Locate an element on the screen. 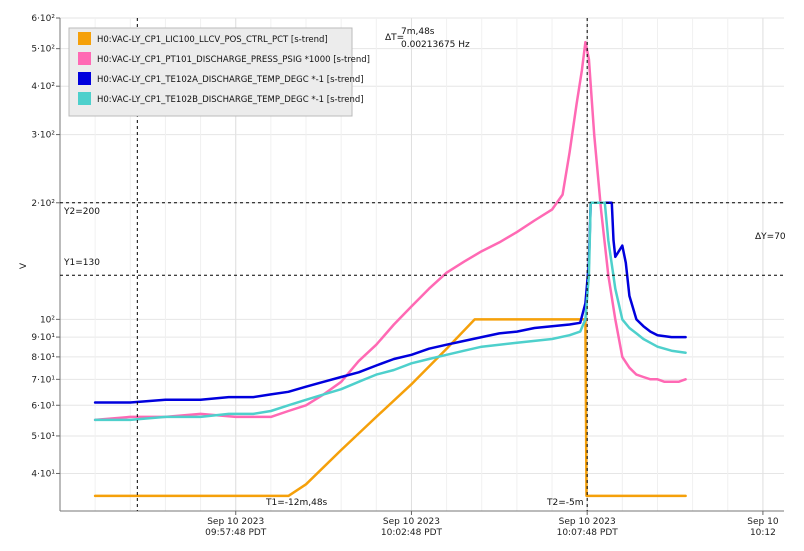 The width and height of the screenshot is (804, 551). delta-y-label: ΔY=70 is located at coordinates (770, 237).